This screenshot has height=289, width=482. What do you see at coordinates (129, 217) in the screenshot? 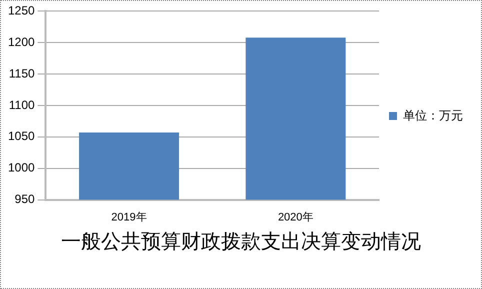
I see `x-tick-label: 2019年` at bounding box center [129, 217].